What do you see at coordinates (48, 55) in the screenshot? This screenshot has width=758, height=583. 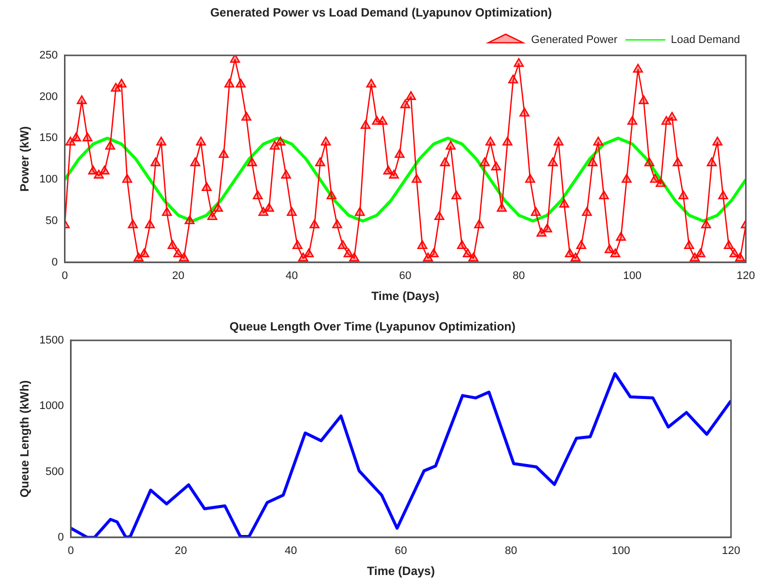 I see `y-tick-label: 250` at bounding box center [48, 55].